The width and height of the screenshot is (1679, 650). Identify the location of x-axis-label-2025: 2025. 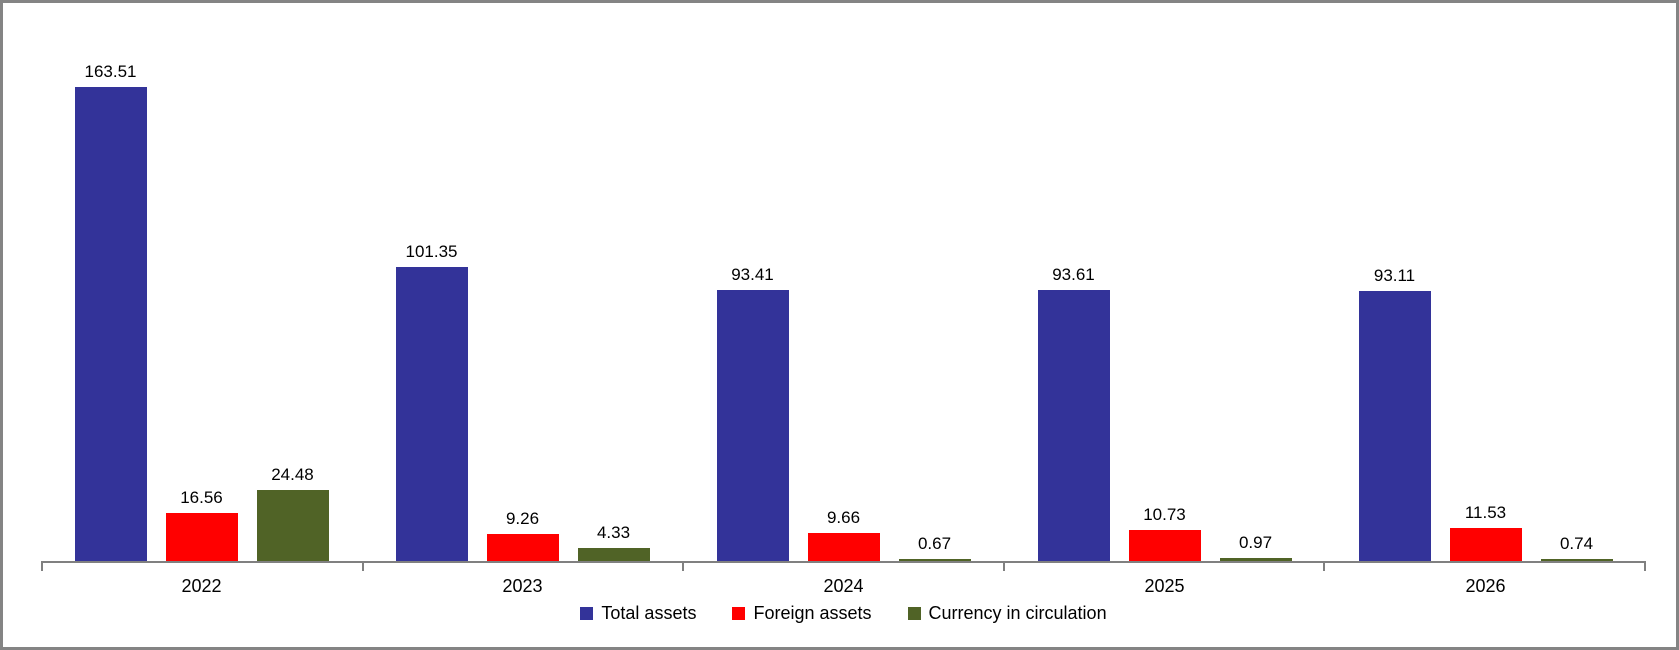
(1164, 586).